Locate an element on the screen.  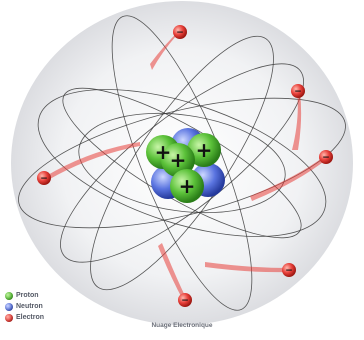
legend-label-electron: Electron is located at coordinates (30, 317).